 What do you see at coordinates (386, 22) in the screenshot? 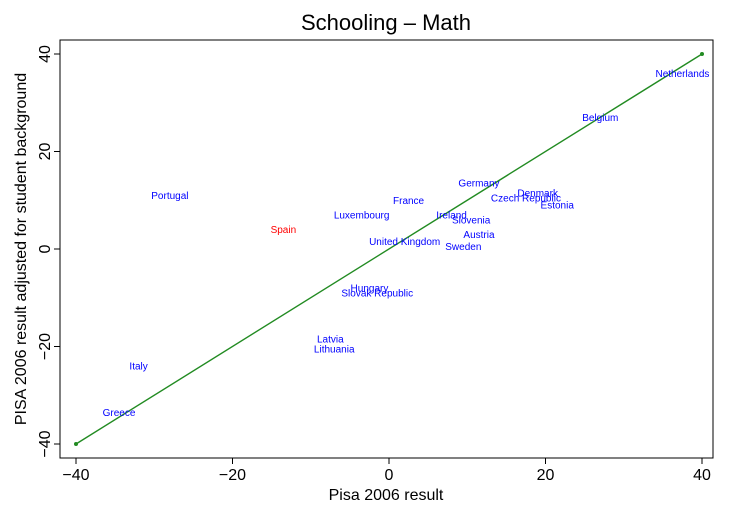
I see `chart-title: Schooling – Math` at bounding box center [386, 22].